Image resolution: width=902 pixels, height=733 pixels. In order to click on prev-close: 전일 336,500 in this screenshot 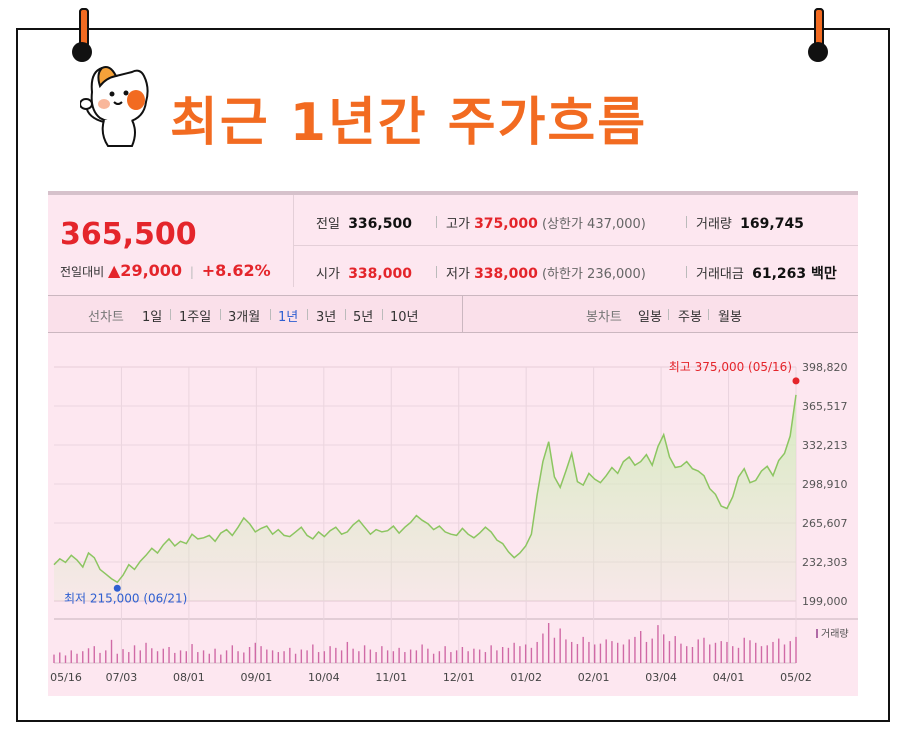, I will do `click(364, 222)`.